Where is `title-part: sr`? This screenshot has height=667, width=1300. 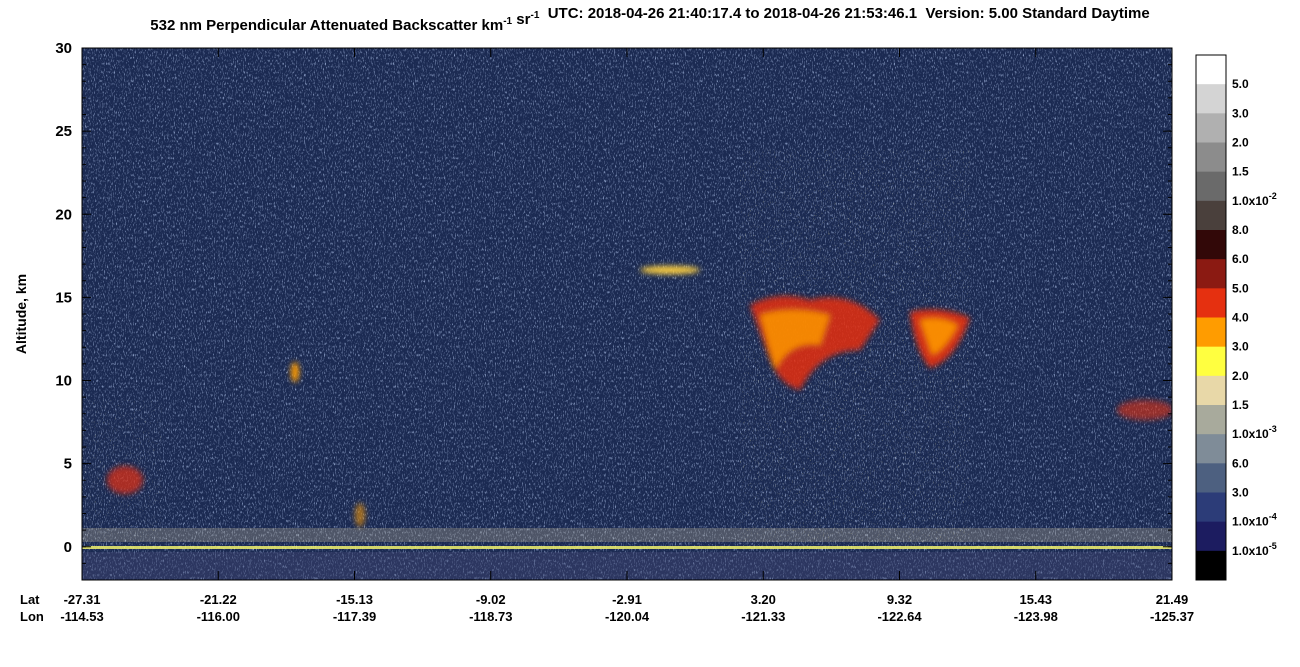 title-part: sr is located at coordinates (521, 19).